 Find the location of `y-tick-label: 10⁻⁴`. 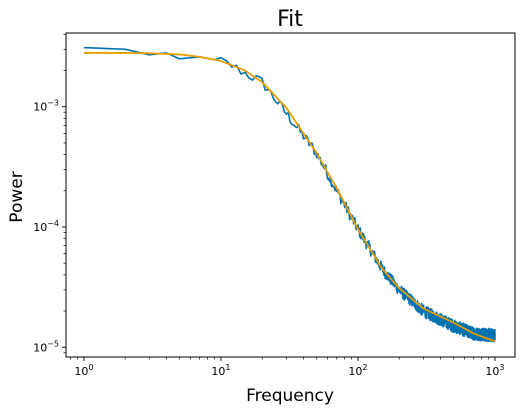

y-tick-label: 10⁻⁴ is located at coordinates (46, 226).